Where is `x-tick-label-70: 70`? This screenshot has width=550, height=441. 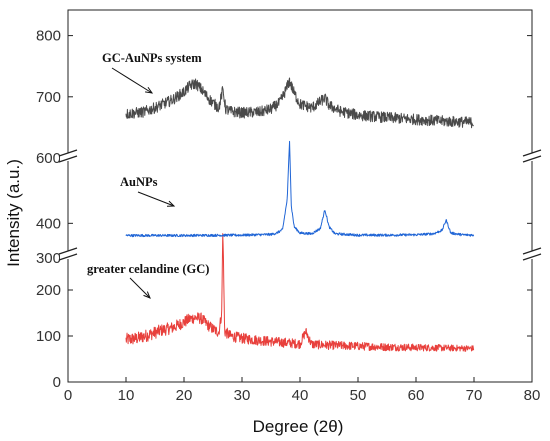 x-tick-label-70: 70 is located at coordinates (474, 395).